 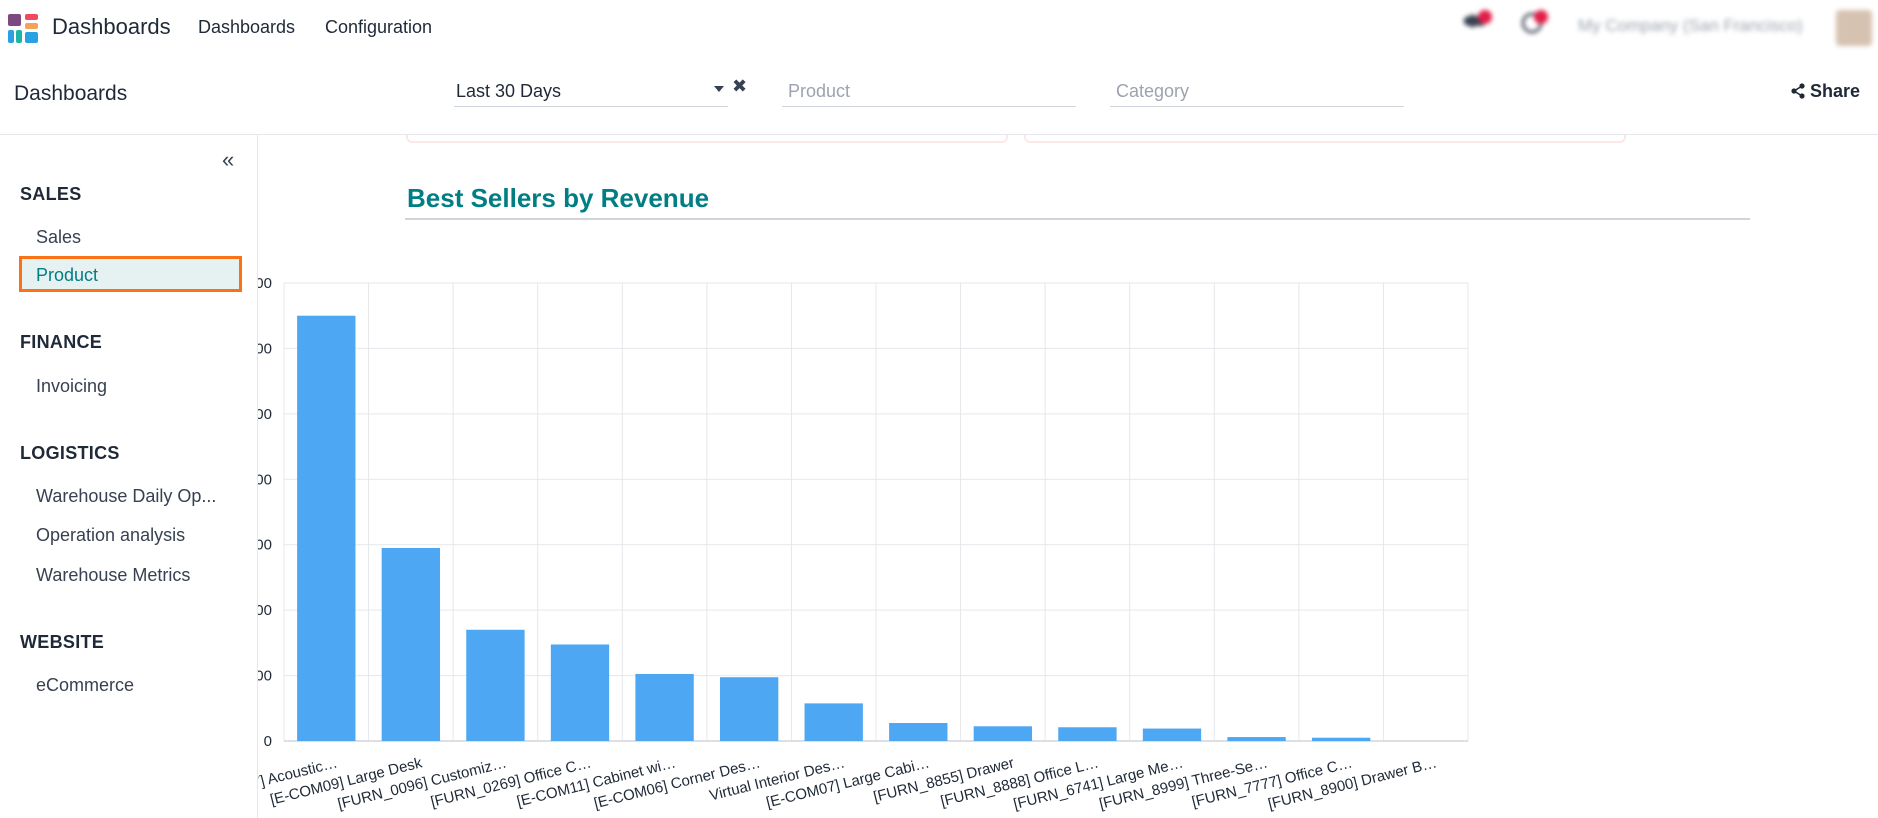 What do you see at coordinates (51, 194) in the screenshot?
I see `section-sales: SALES` at bounding box center [51, 194].